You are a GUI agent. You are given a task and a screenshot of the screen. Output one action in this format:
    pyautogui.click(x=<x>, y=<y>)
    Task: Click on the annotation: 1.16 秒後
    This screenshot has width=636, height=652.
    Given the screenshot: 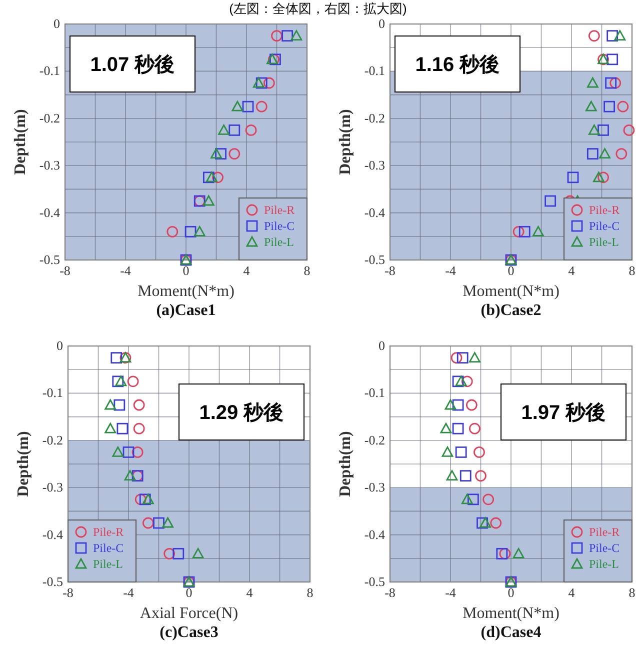 What is the action you would take?
    pyautogui.click(x=457, y=65)
    